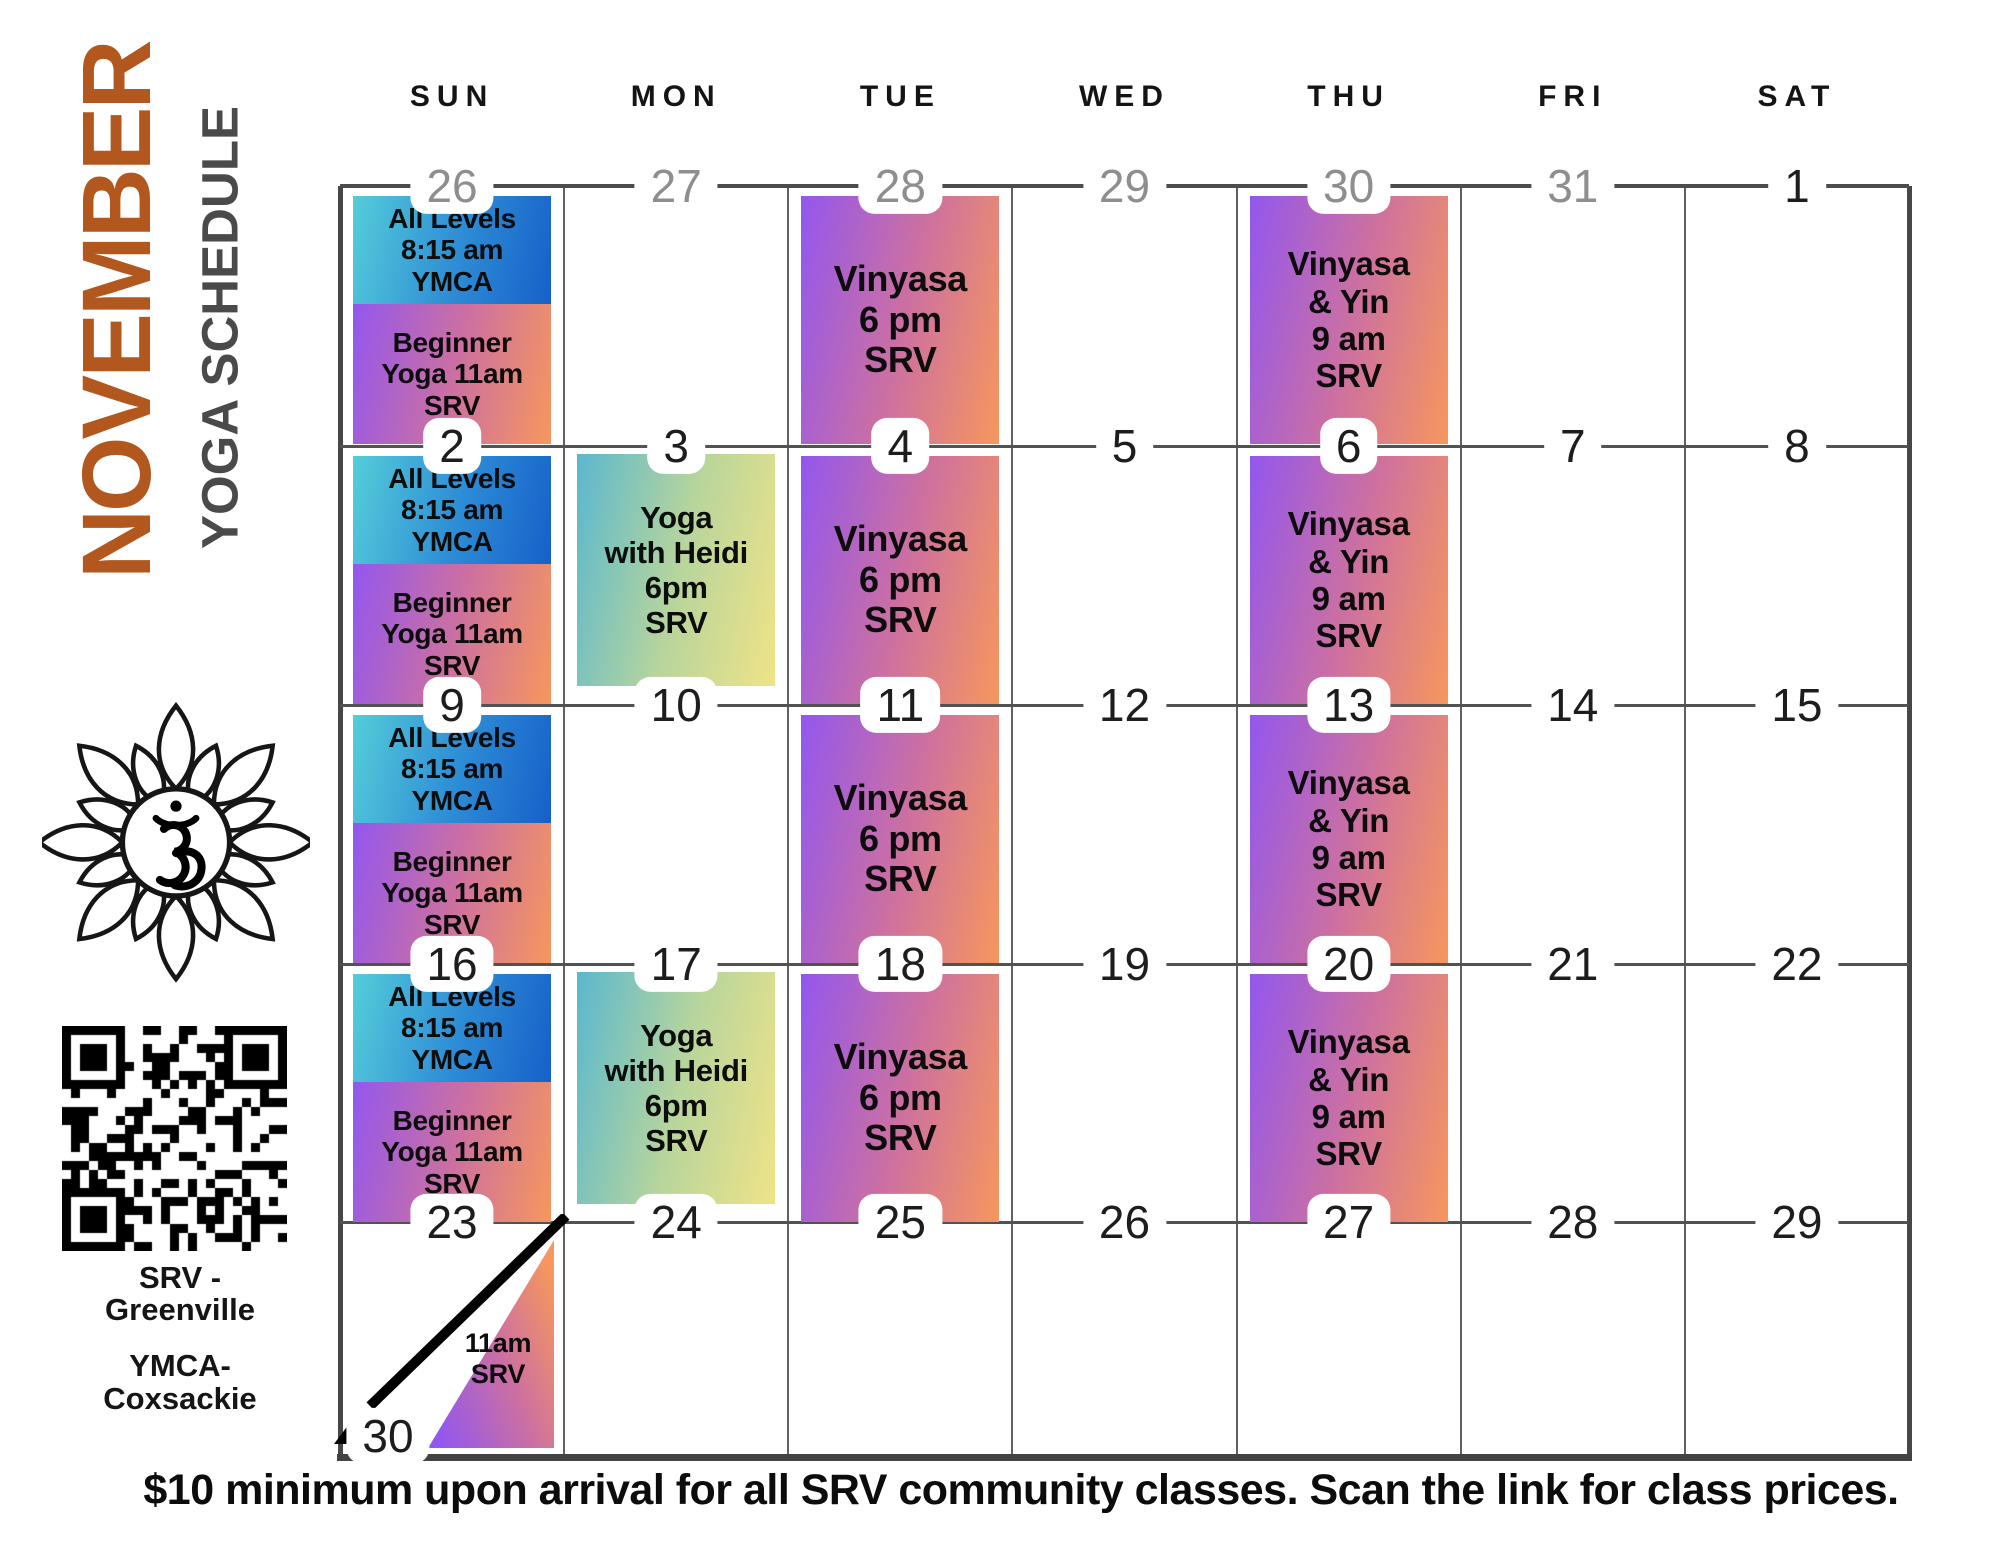 This screenshot has height=1545, width=2000. Describe the element at coordinates (176, 837) in the screenshot. I see `om-lotus-icon` at that location.